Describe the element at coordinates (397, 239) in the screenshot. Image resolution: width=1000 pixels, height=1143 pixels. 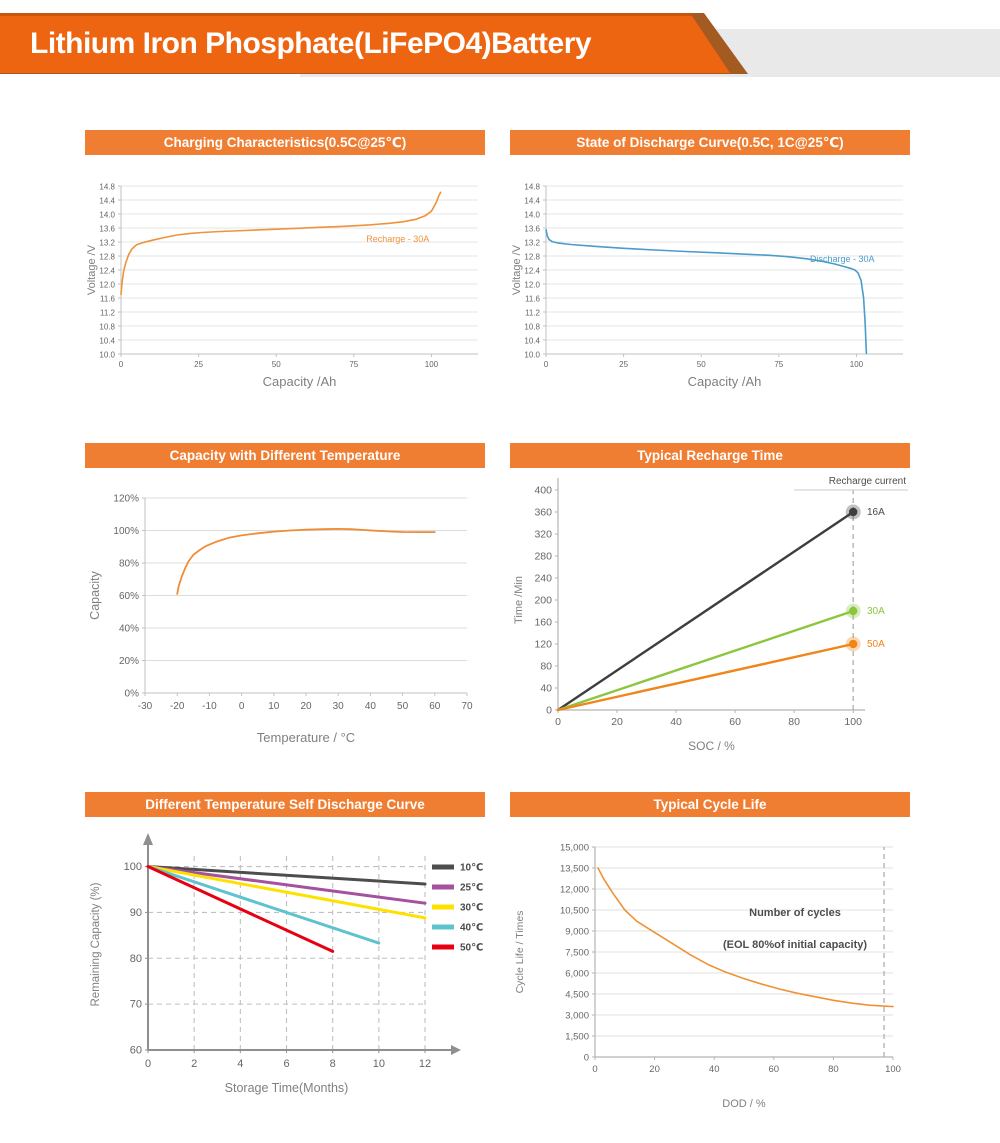
I see `svg-text: Recharge - 30A` at that location.